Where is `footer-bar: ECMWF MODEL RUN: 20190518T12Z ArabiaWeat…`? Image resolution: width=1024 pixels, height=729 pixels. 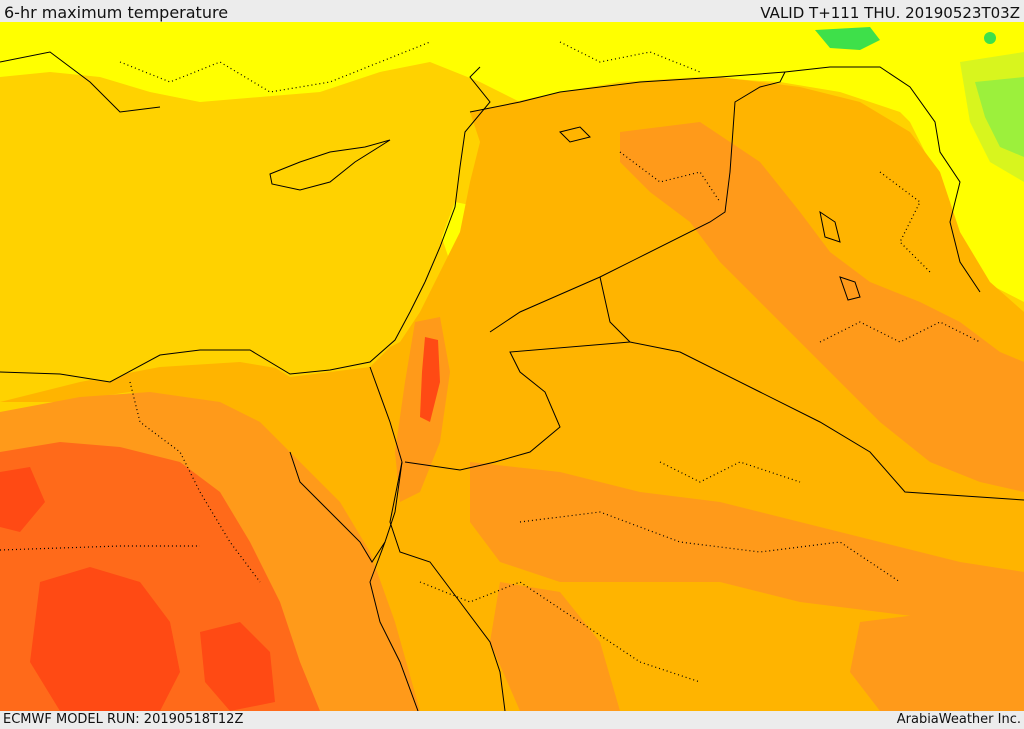
footer-bar: ECMWF MODEL RUN: 20190518T12Z ArabiaWeat… is located at coordinates (512, 720).